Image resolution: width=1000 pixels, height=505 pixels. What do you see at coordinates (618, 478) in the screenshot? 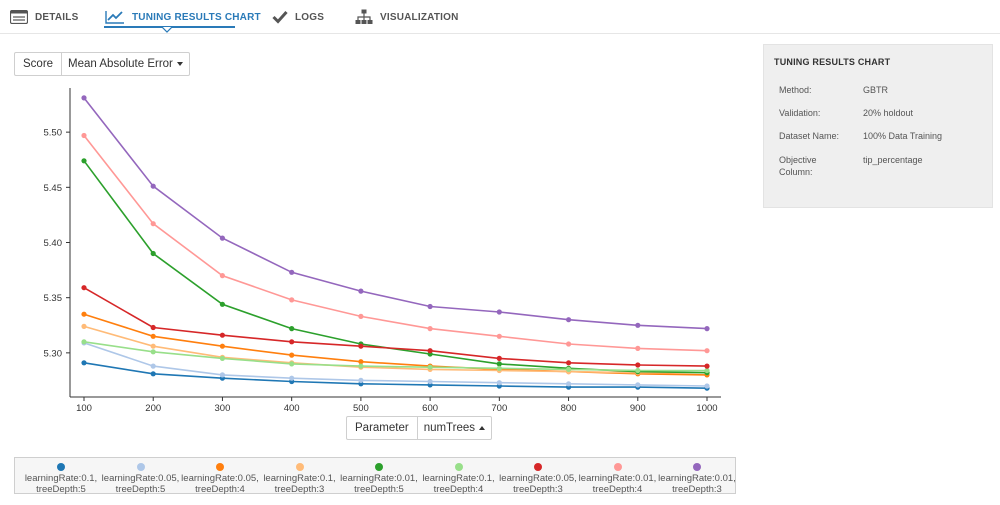
I see `legend-item: learningRate:0.01, treeDepth:4` at bounding box center [618, 478].